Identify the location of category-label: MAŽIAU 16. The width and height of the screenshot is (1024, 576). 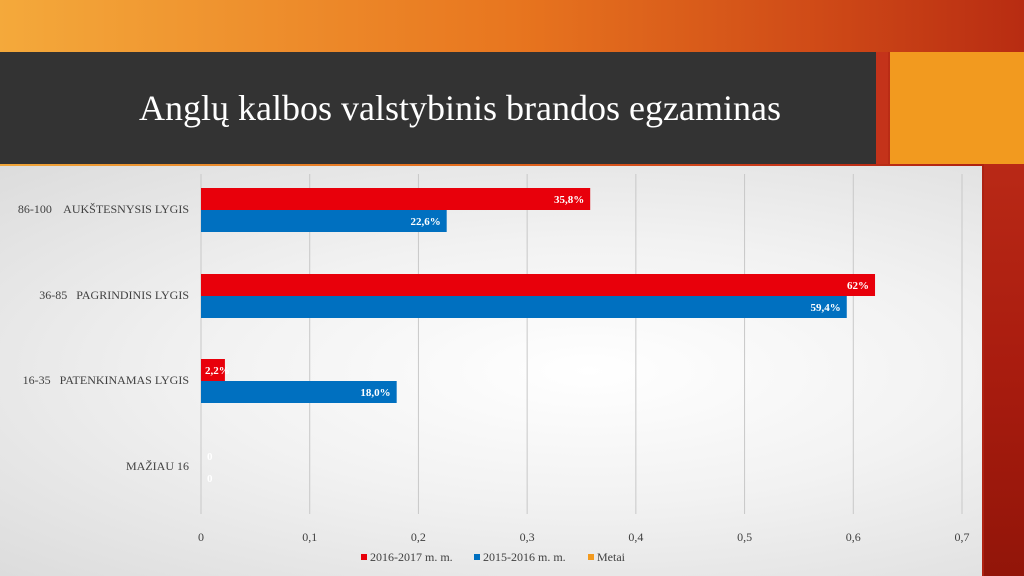
(157, 466).